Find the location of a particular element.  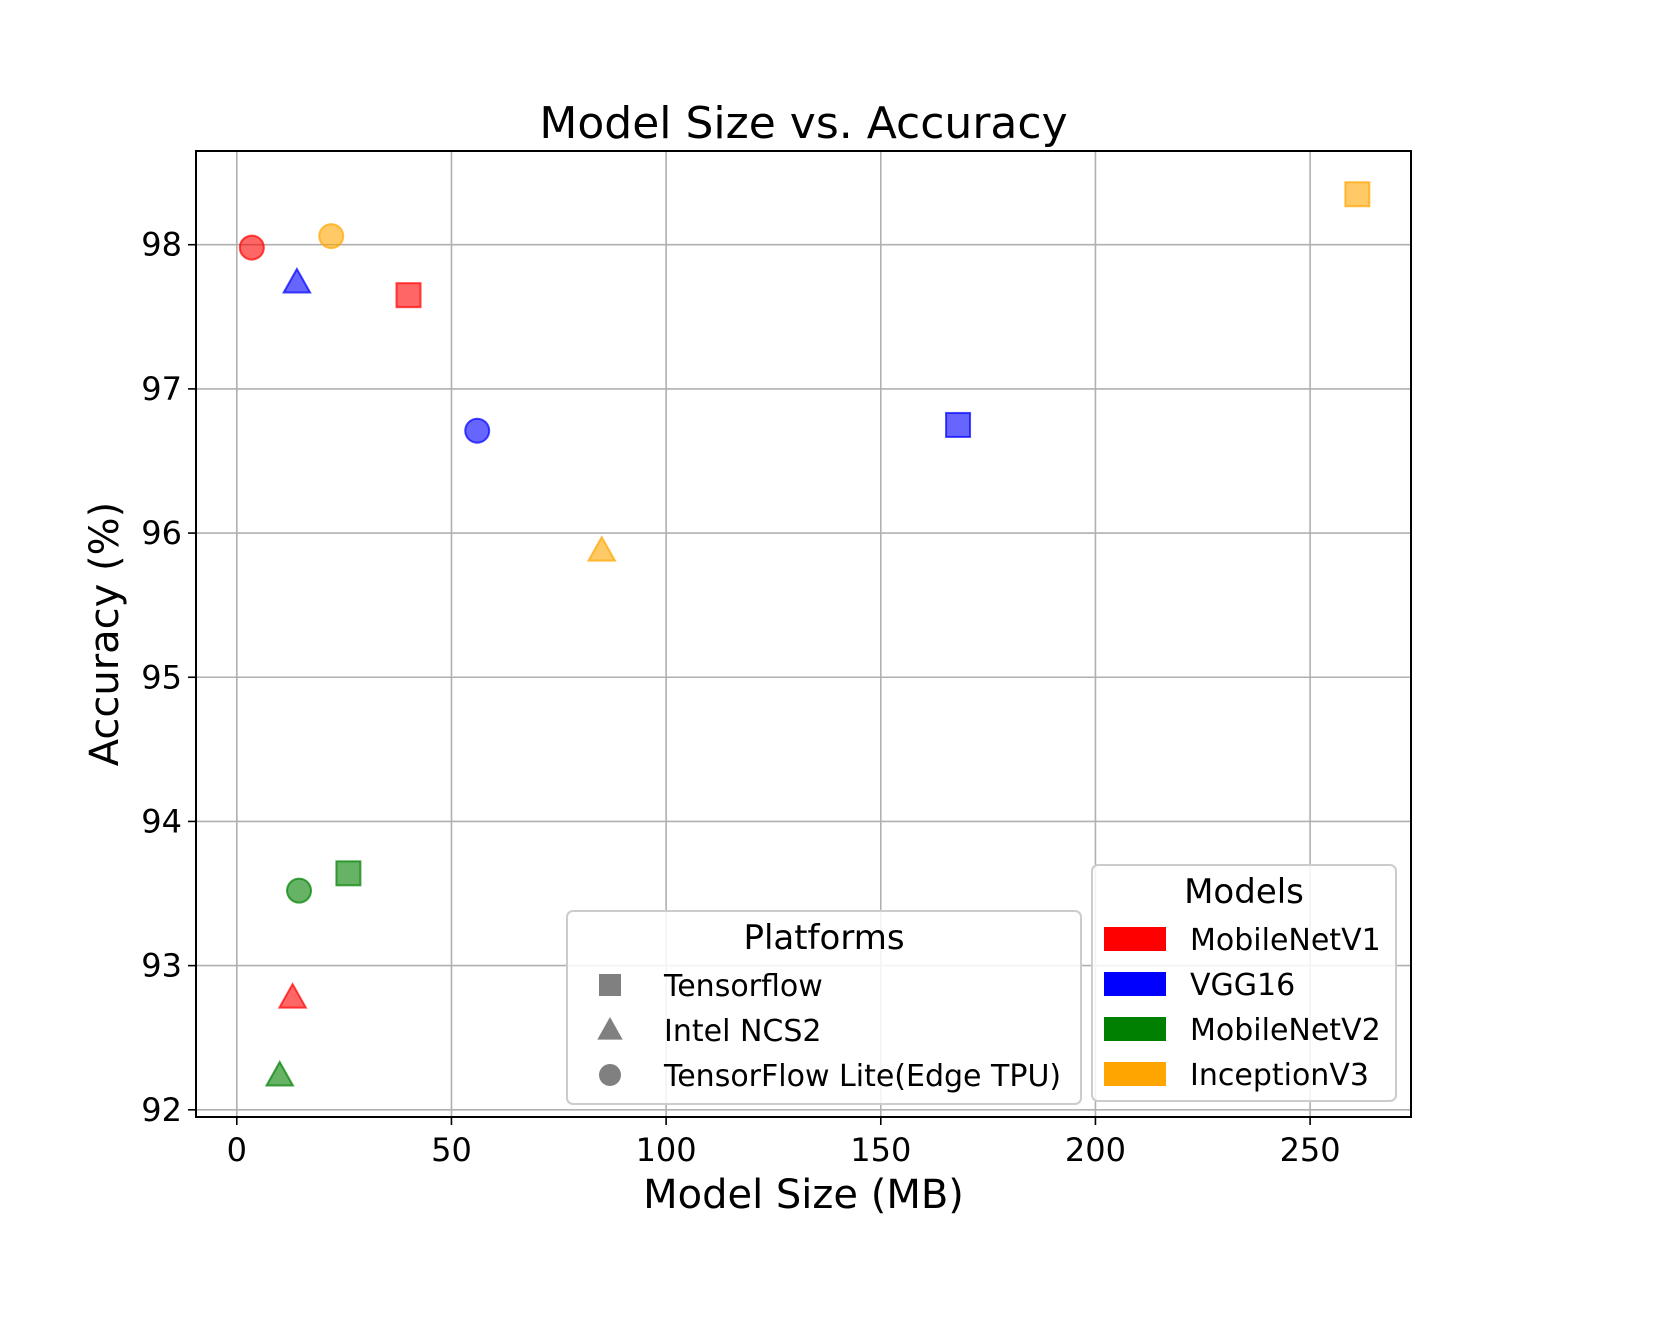

point-mobilenetv1-square is located at coordinates (408, 295).